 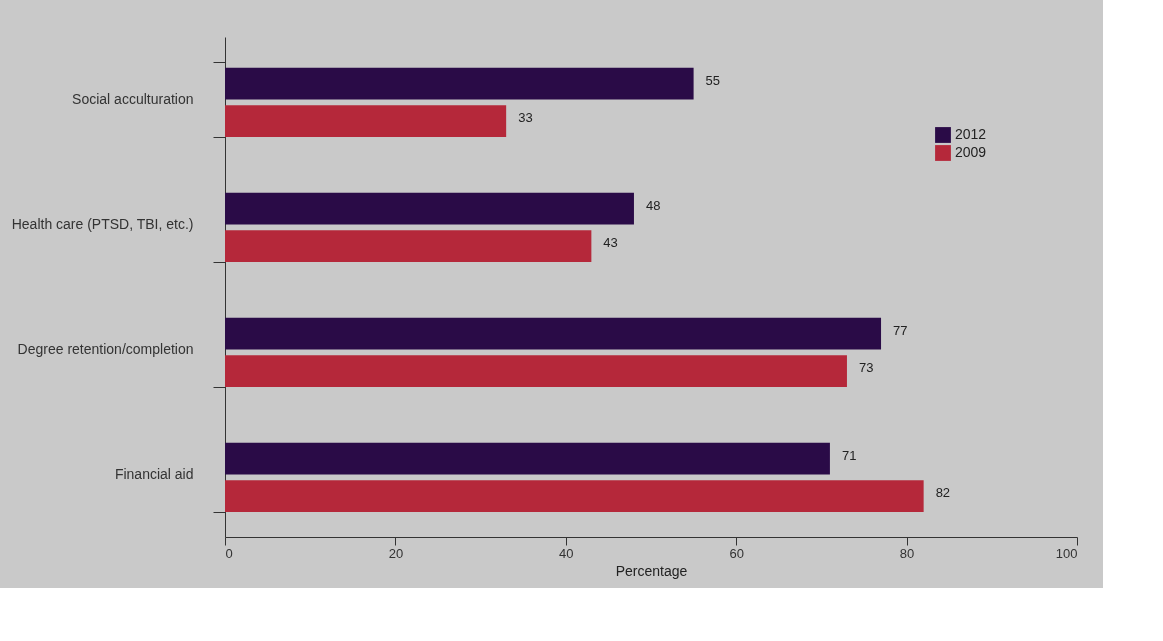 I want to click on x-tick-label: 0, so click(x=229, y=553).